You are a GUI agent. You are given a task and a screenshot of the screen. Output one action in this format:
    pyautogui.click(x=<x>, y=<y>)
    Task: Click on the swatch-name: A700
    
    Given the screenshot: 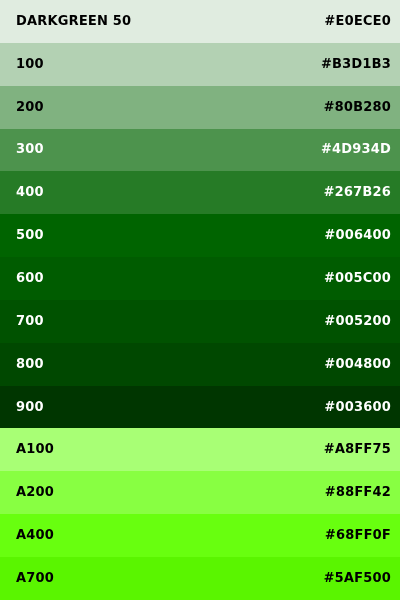 What is the action you would take?
    pyautogui.click(x=35, y=578)
    